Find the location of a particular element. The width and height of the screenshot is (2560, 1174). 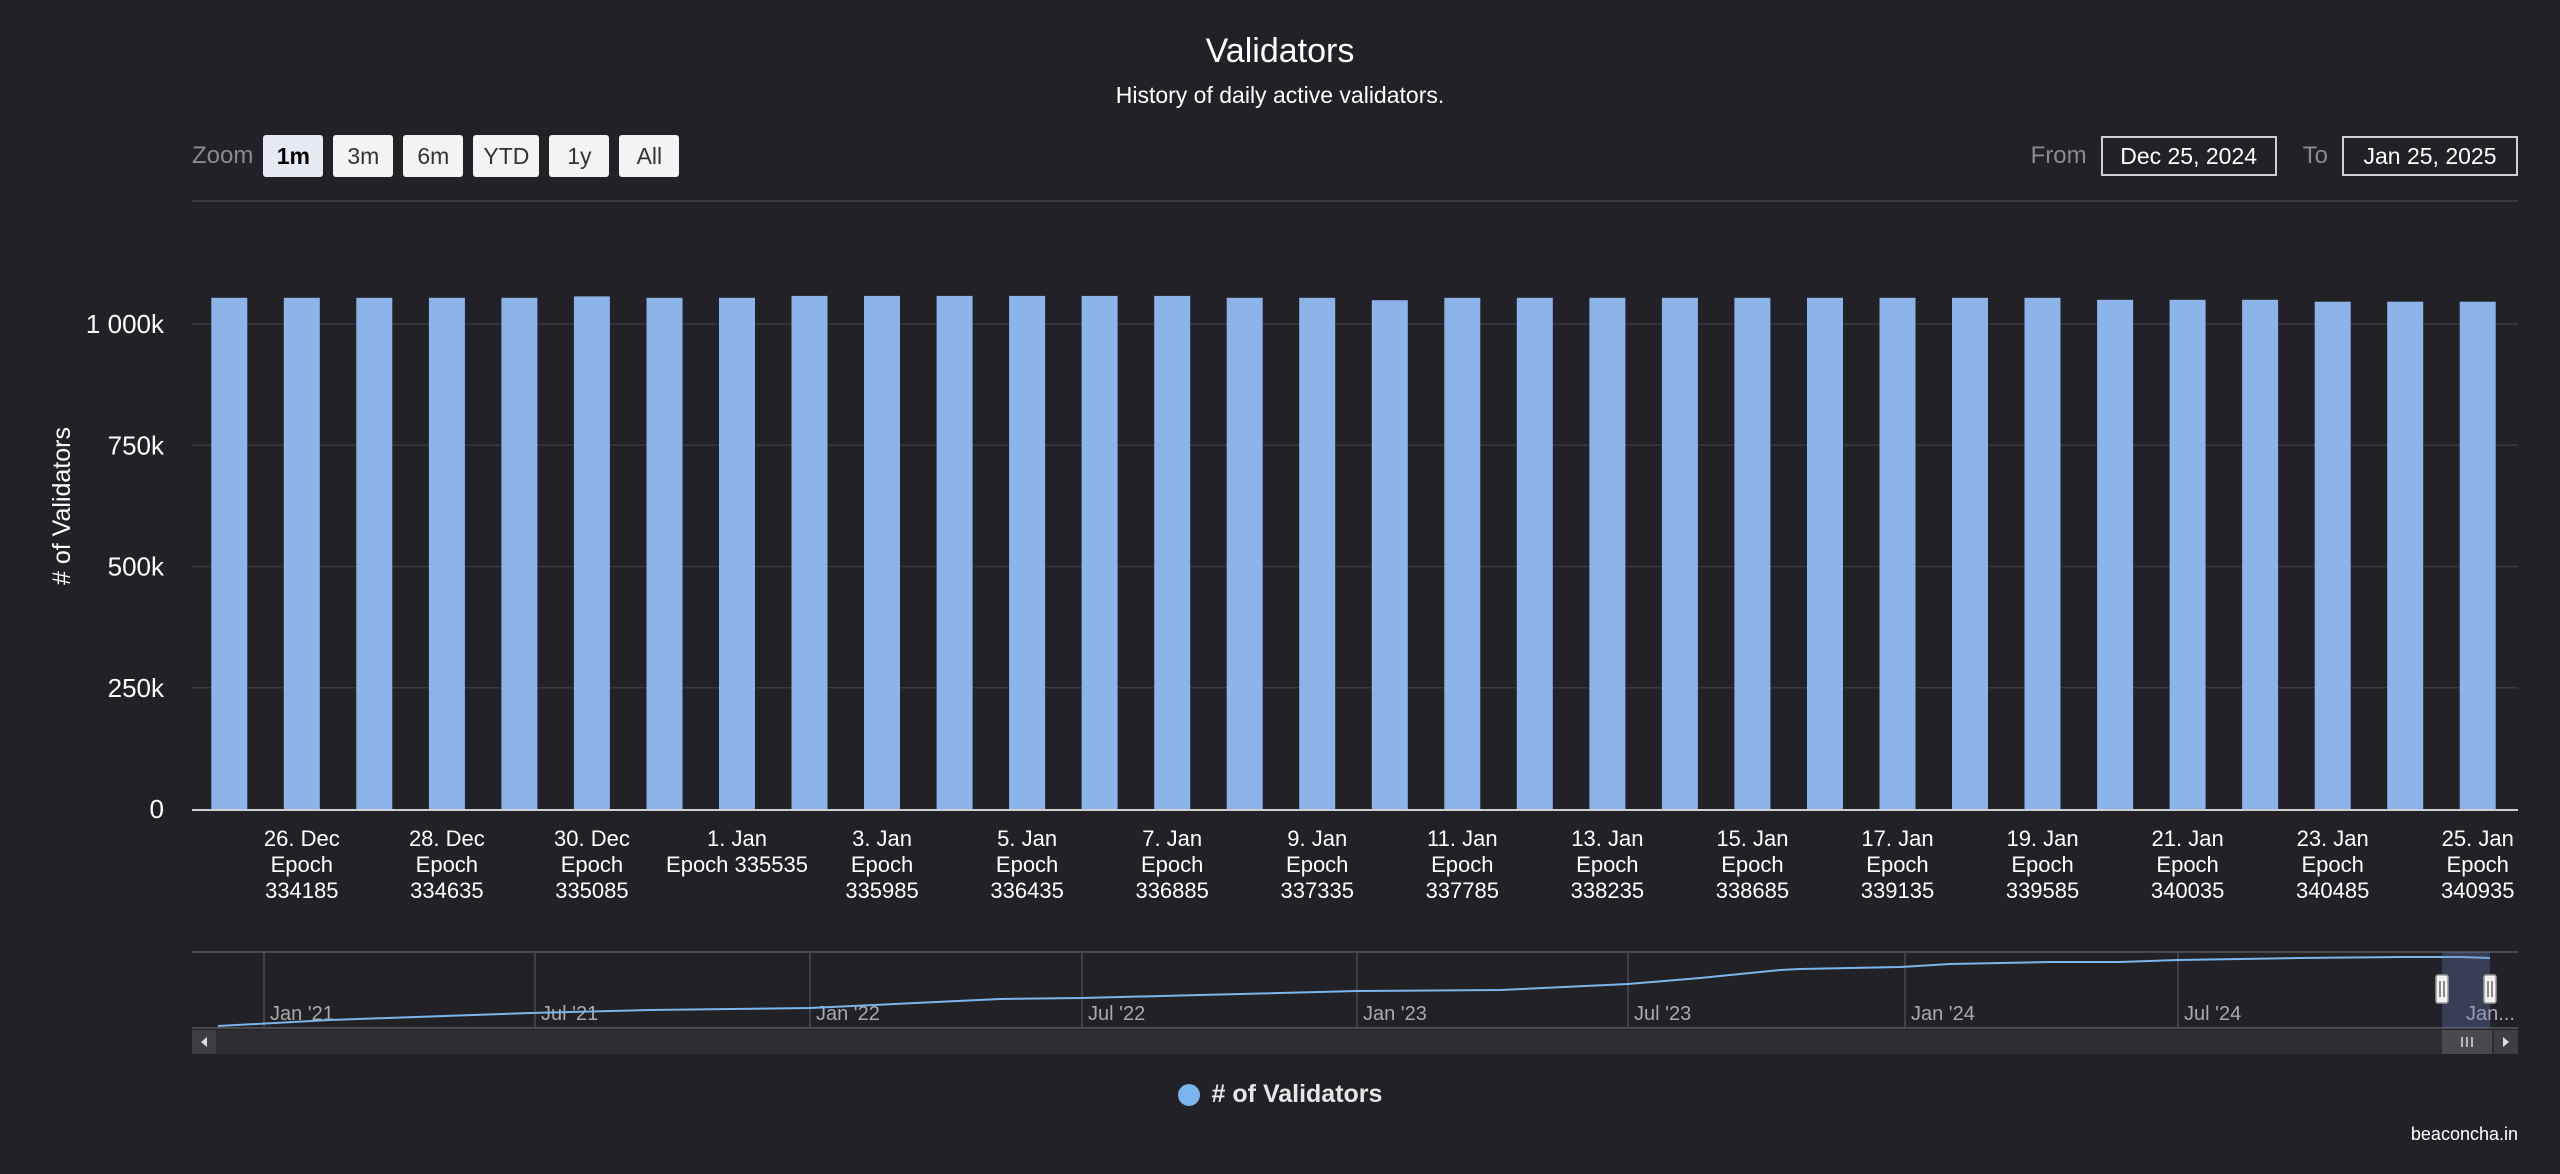

navigator-x-label: Jan '23 is located at coordinates (1395, 1014).